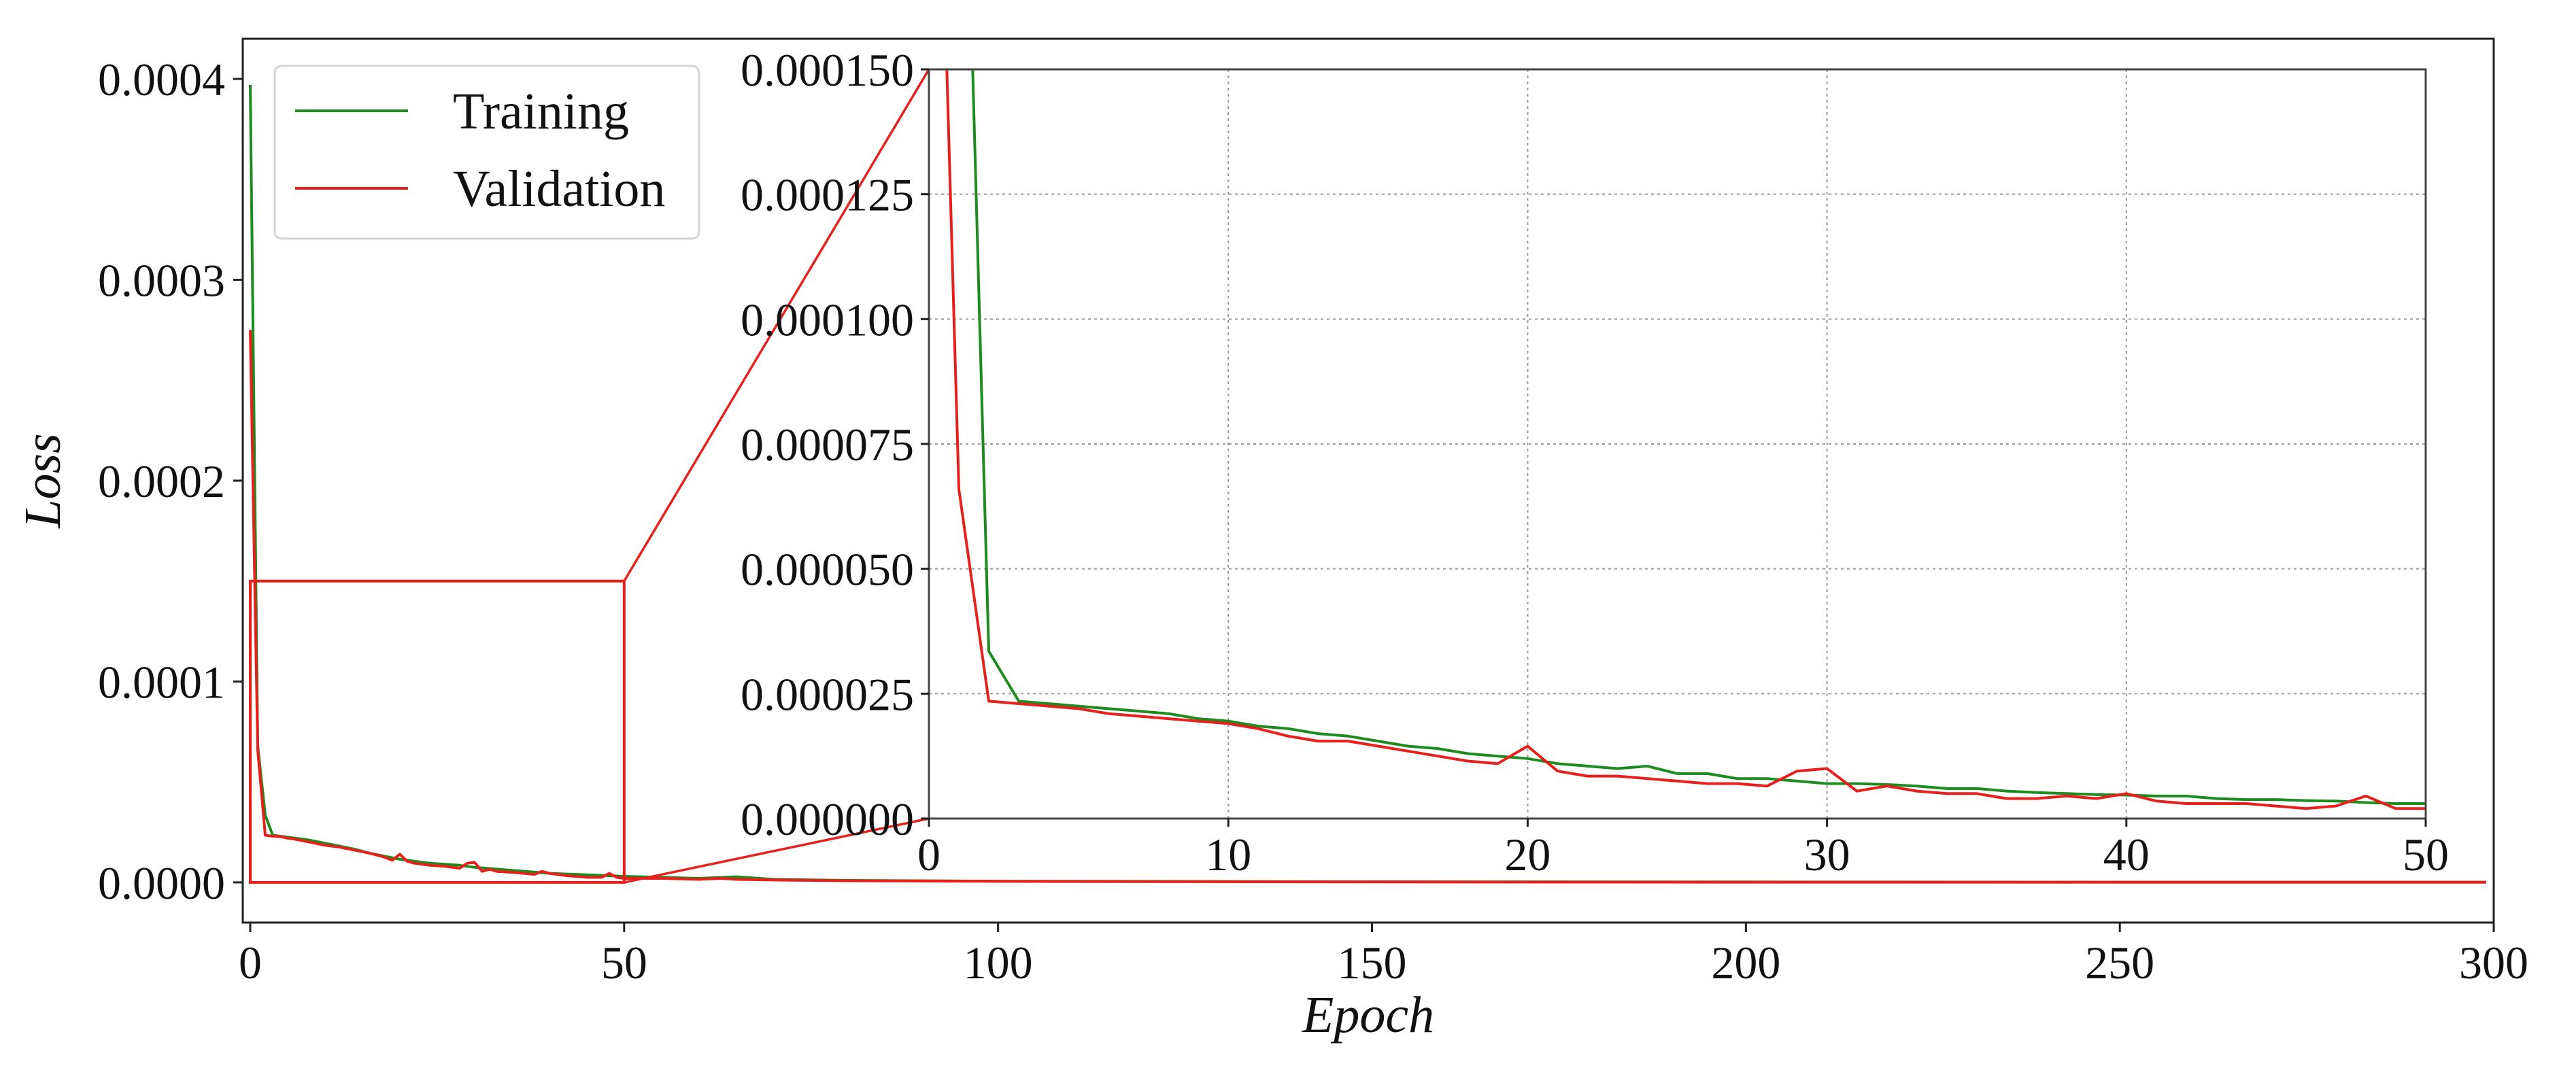 The height and width of the screenshot is (1066, 2576). Describe the element at coordinates (1527, 854) in the screenshot. I see `inset-x-tick-label: 20` at that location.